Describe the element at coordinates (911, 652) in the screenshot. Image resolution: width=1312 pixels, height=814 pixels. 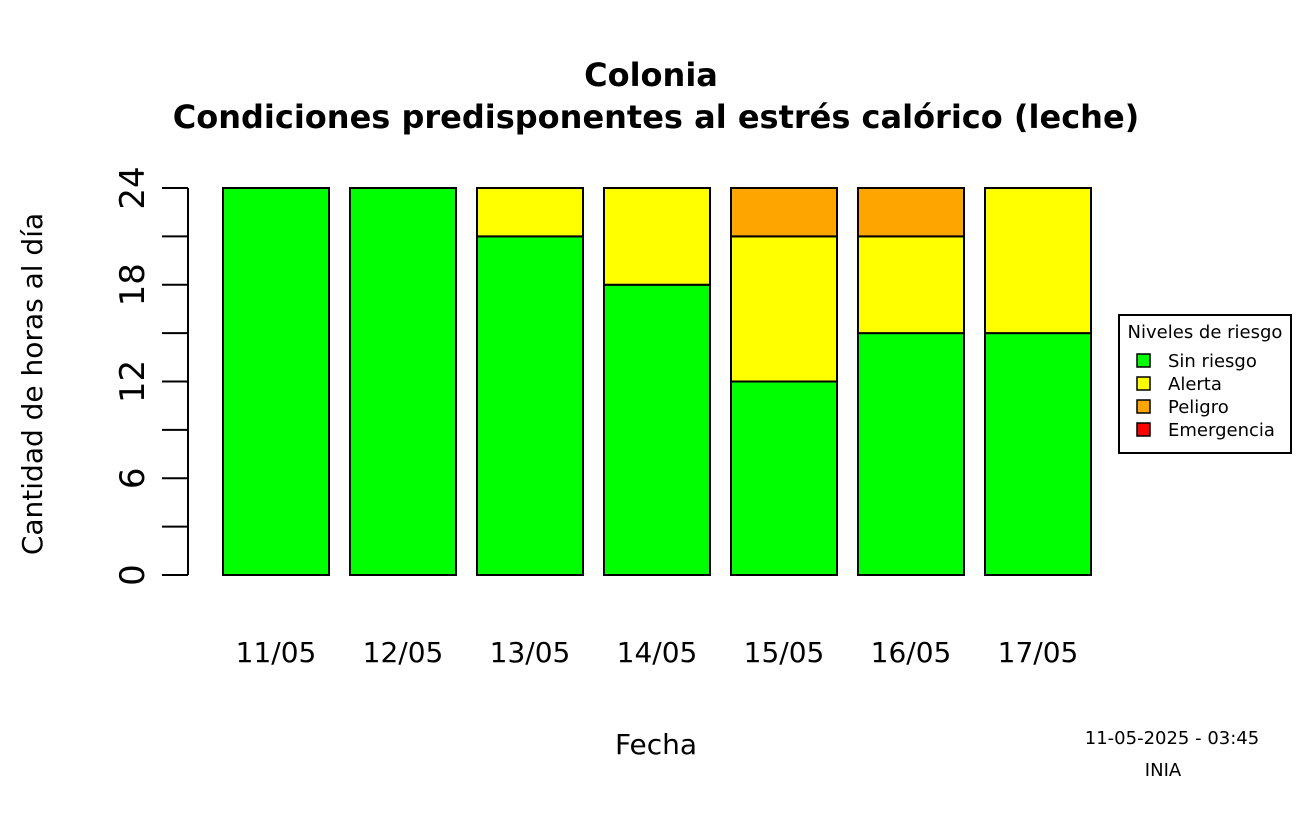
I see `x-tick-label: 16/05` at that location.